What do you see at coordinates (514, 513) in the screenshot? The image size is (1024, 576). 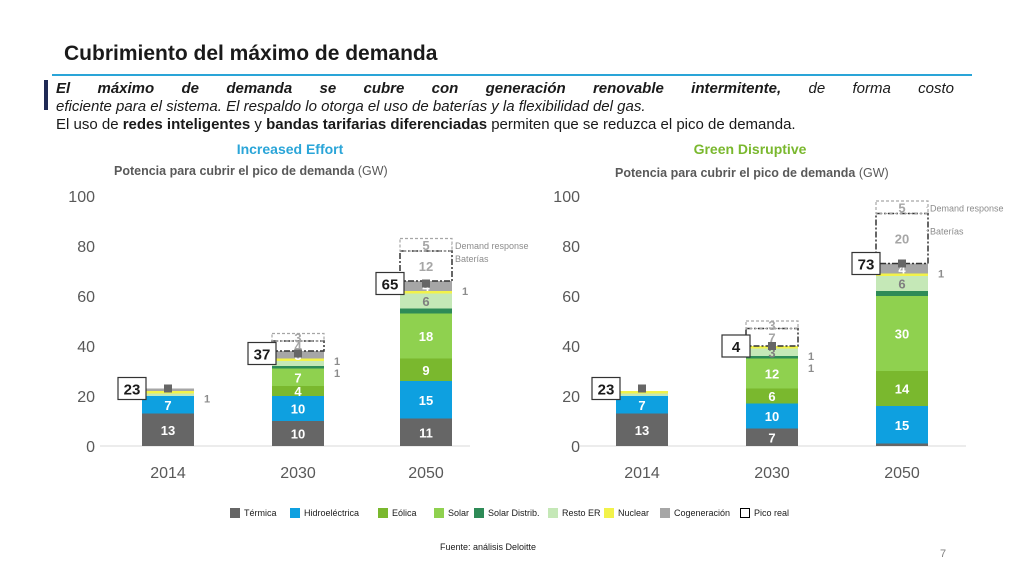 I see `legend-label: Solar Distrib.` at bounding box center [514, 513].